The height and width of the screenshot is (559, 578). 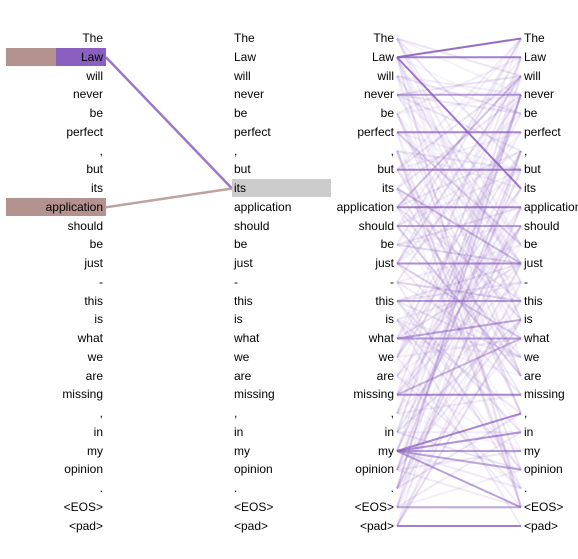 What do you see at coordinates (374, 506) in the screenshot?
I see `panel-b-source-token: <EOS>` at bounding box center [374, 506].